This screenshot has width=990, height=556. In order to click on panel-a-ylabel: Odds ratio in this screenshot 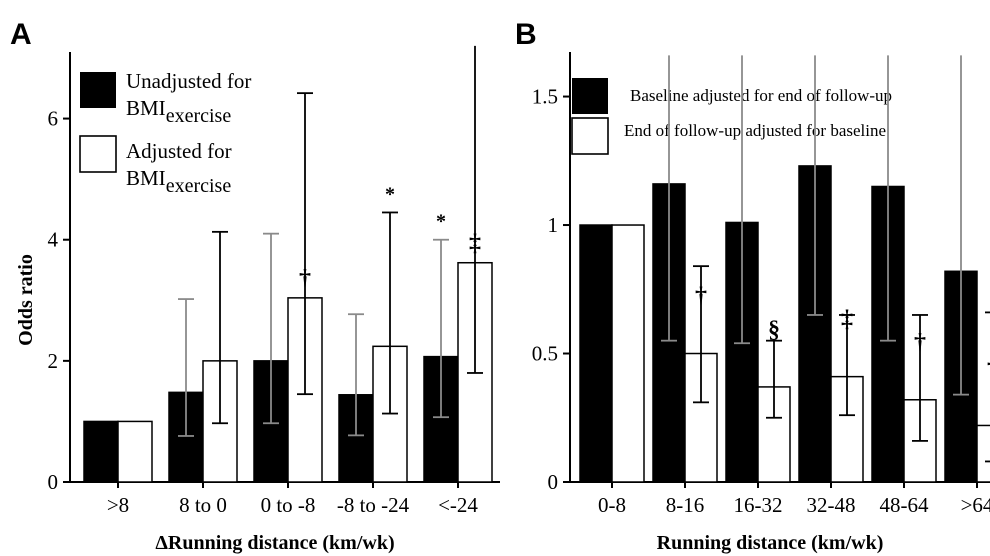, I will do `click(26, 300)`.